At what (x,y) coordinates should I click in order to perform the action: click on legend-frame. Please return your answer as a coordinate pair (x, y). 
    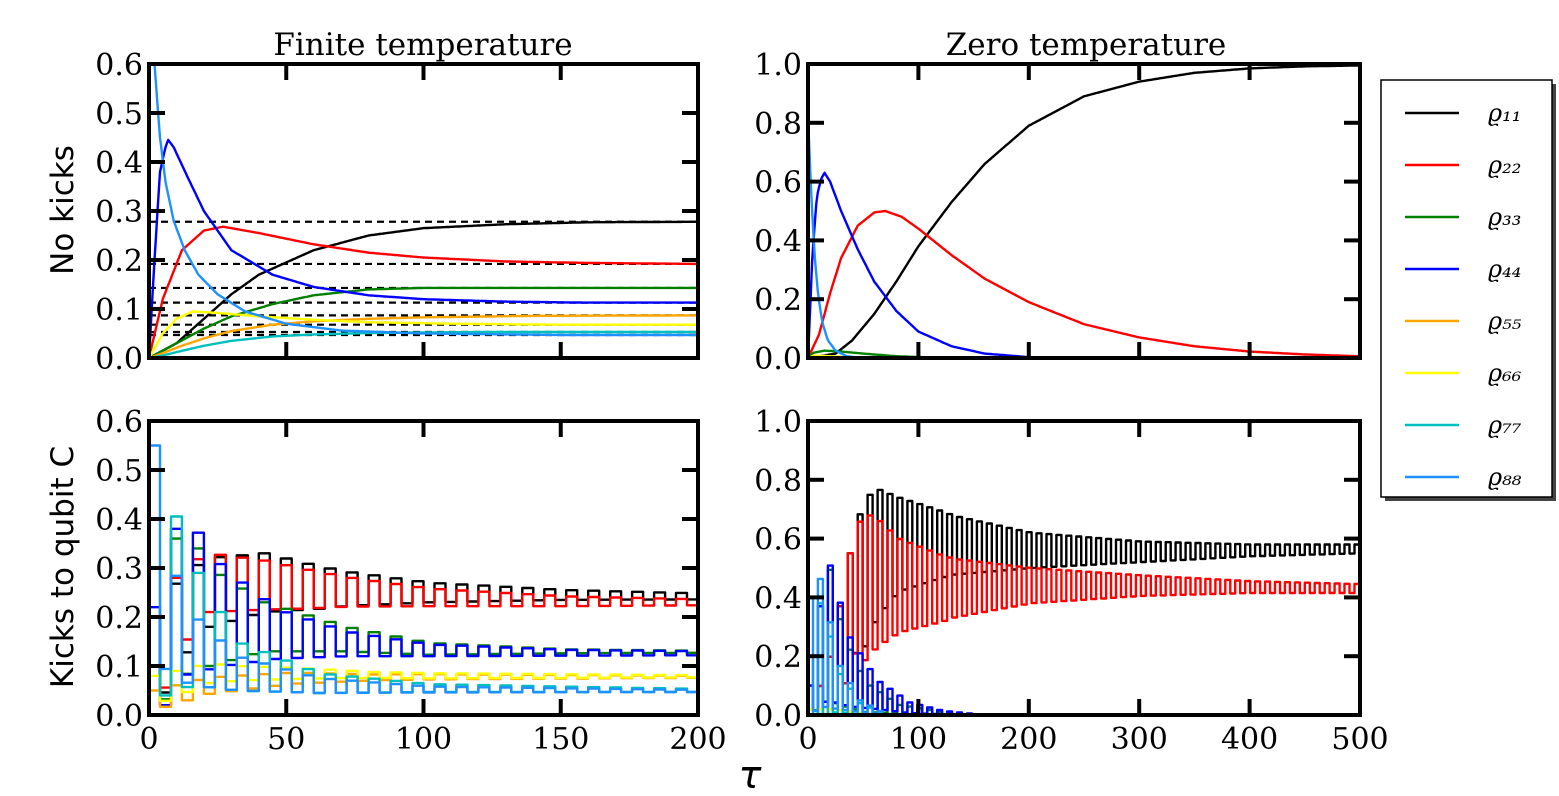
    Looking at the image, I should click on (1466, 288).